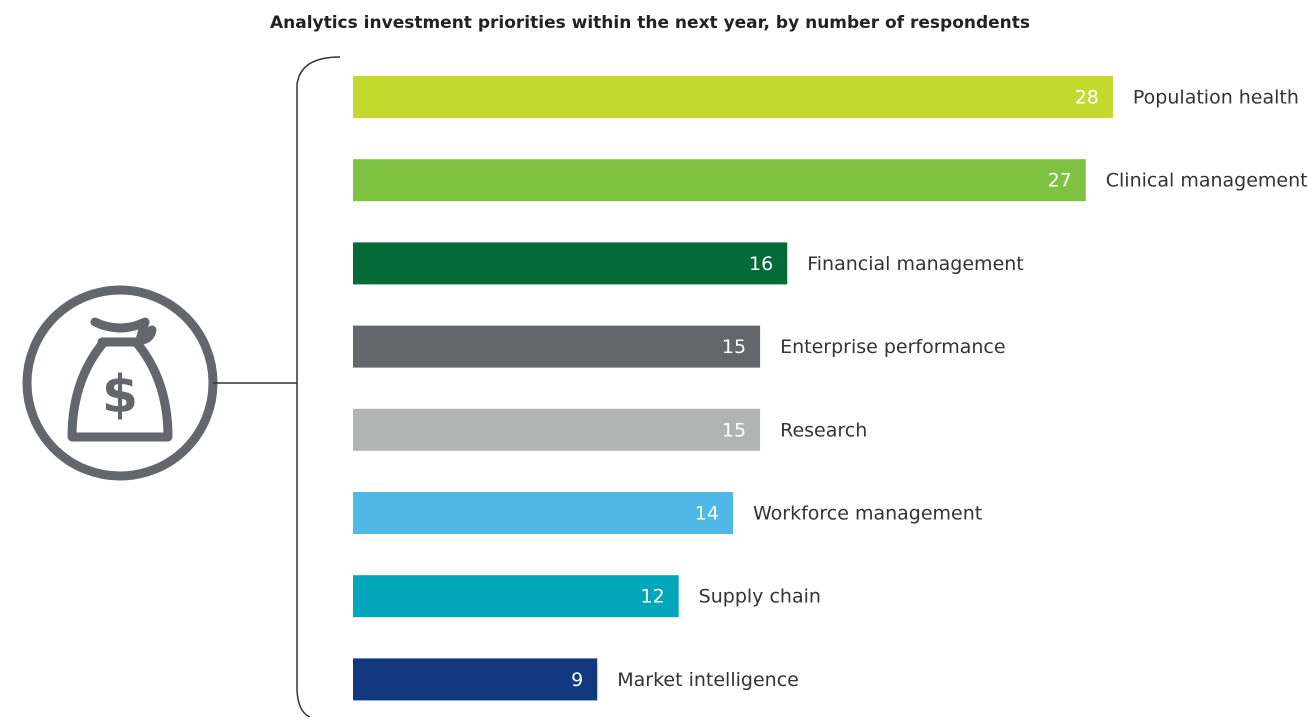 The height and width of the screenshot is (721, 1307). I want to click on category-label: Research, so click(823, 430).